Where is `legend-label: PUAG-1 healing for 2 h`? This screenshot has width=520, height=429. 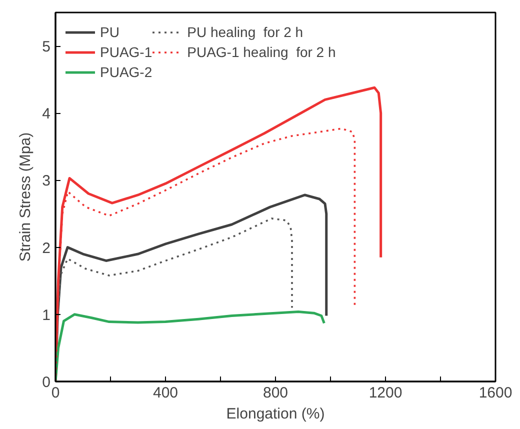 legend-label: PUAG-1 healing for 2 h is located at coordinates (261, 52).